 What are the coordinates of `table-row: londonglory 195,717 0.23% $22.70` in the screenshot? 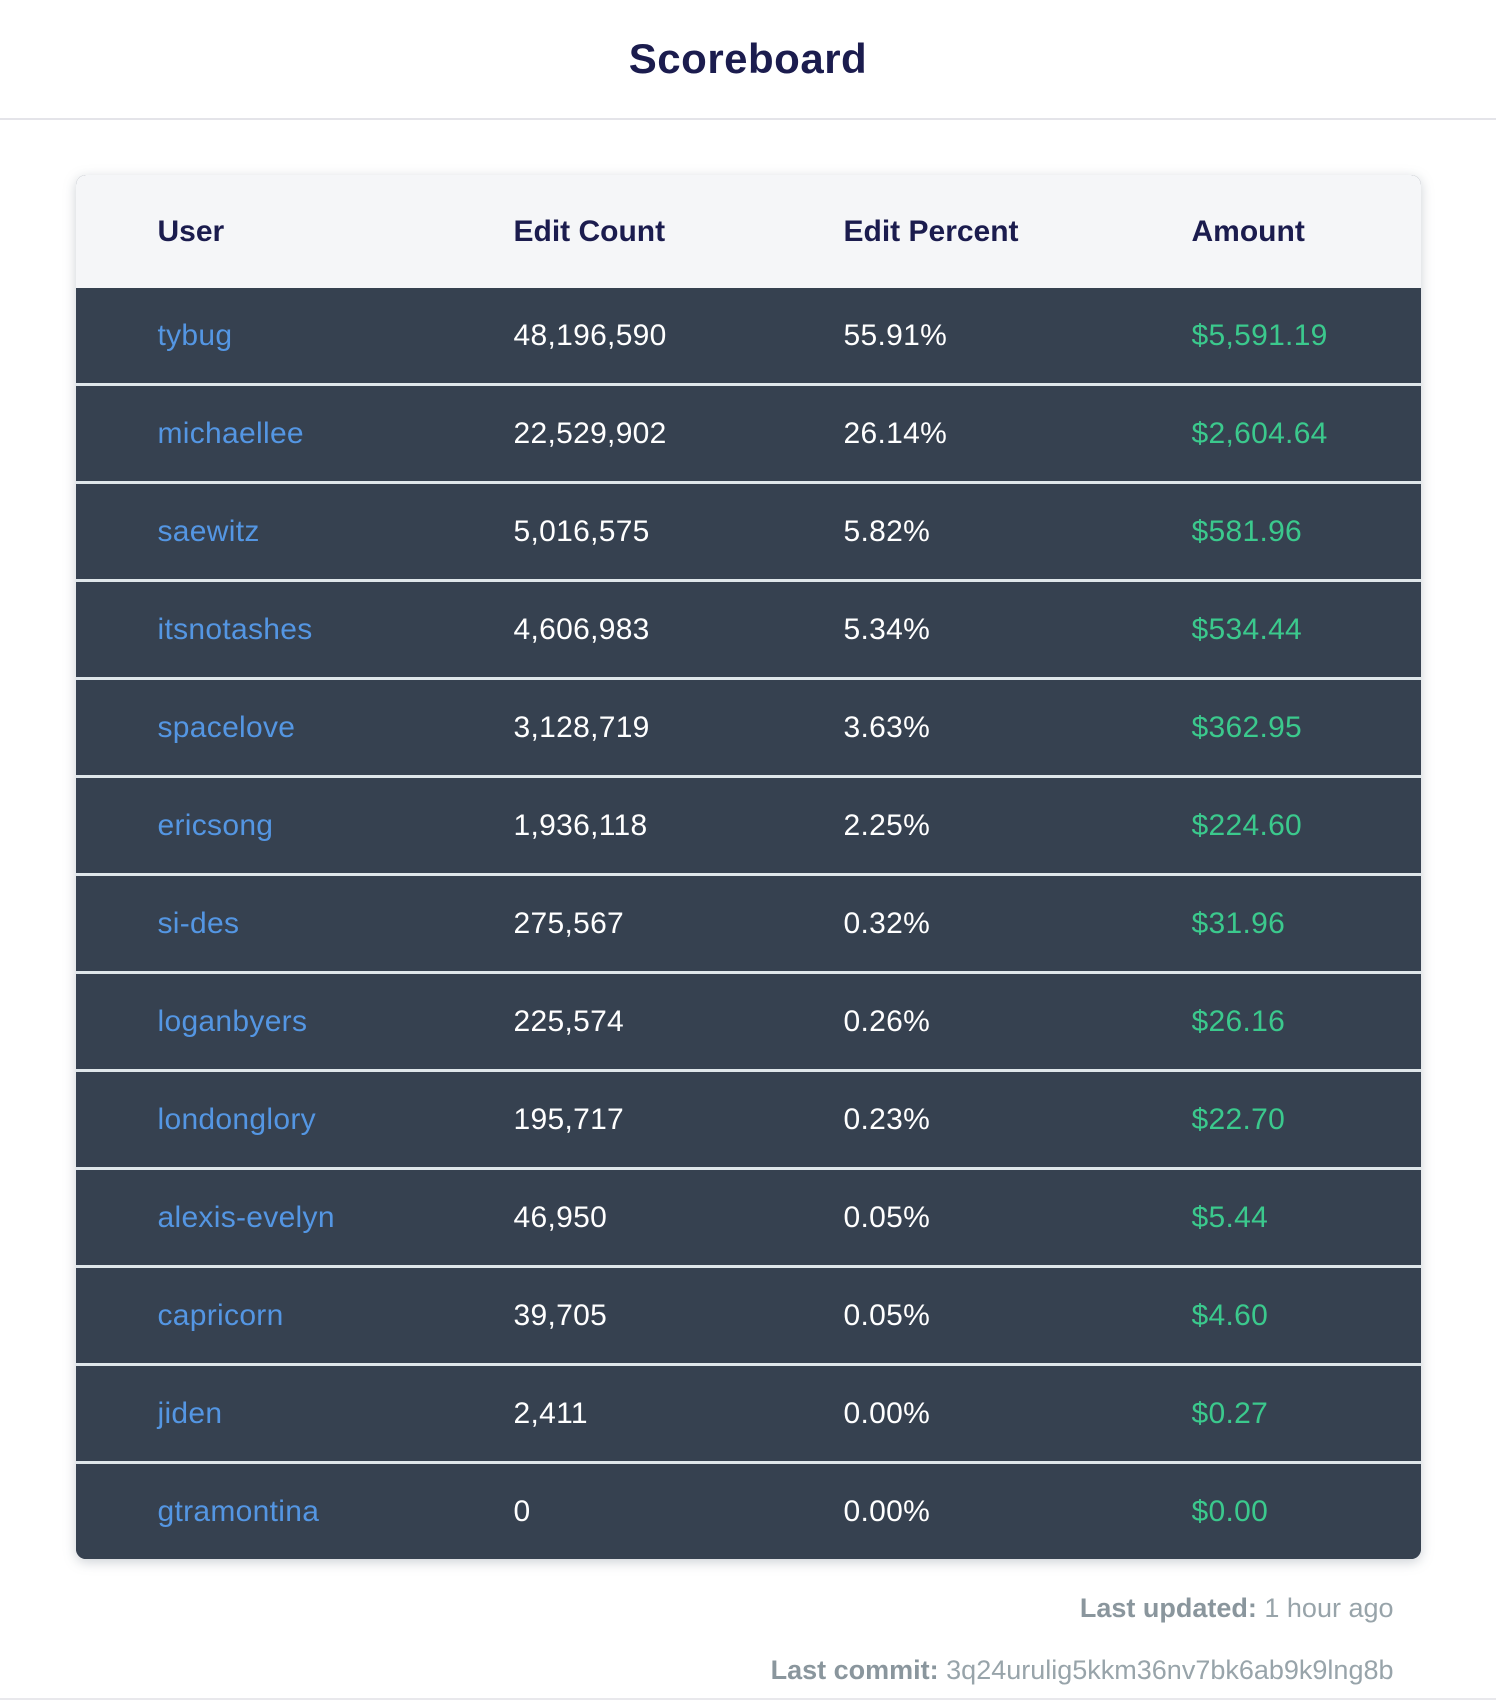 It's located at (748, 1118).